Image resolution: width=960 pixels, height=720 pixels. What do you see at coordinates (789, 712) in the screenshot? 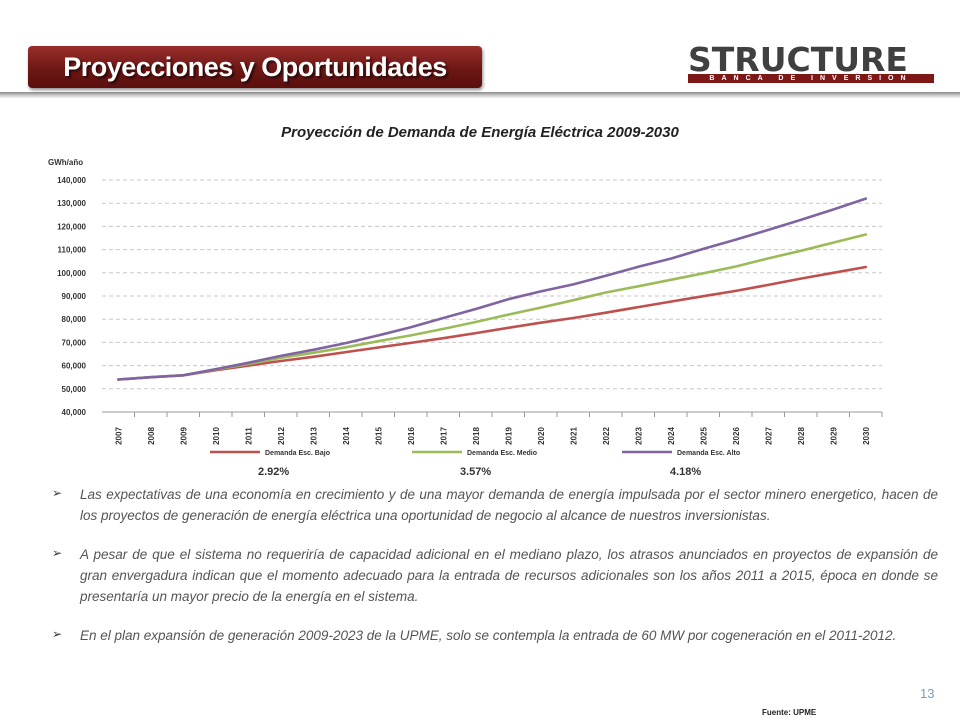
I see `source-note: Fuente: UPME` at bounding box center [789, 712].